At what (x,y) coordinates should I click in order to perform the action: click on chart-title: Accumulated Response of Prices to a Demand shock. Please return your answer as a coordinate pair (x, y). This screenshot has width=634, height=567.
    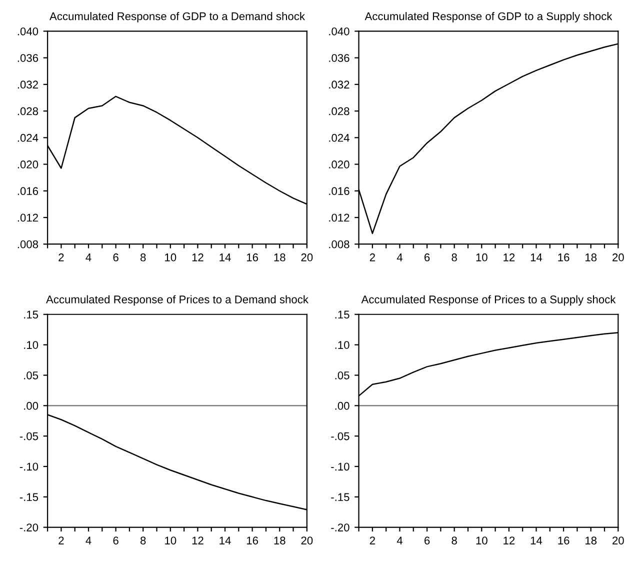
    Looking at the image, I should click on (177, 300).